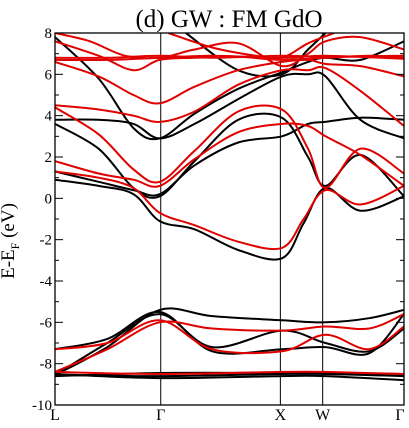 This screenshot has width=409, height=428. What do you see at coordinates (49, 117) in the screenshot?
I see `y-tick-label: 4` at bounding box center [49, 117].